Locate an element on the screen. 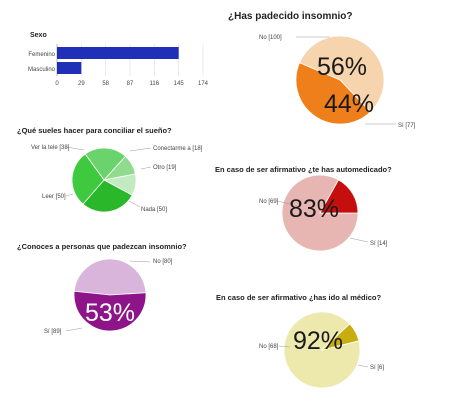 The image size is (460, 418). slice-label: Nada [50] is located at coordinates (154, 210).